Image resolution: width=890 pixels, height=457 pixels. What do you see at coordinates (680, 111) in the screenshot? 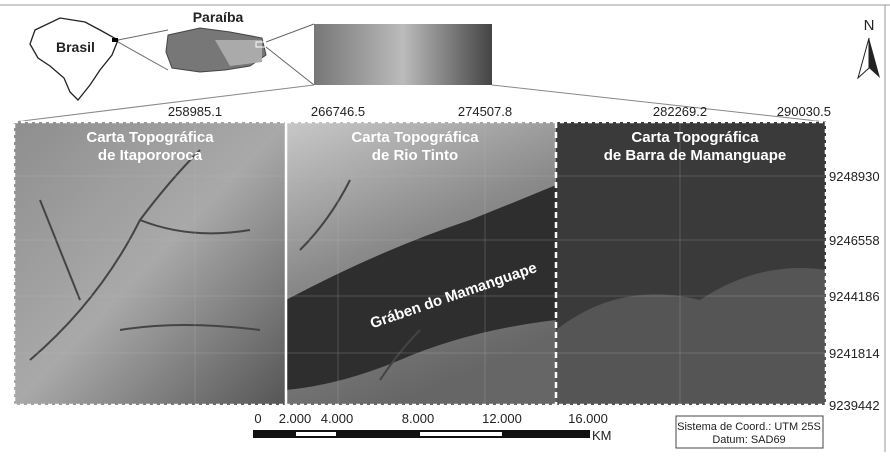
I see `x-coordinate: 282269.2` at bounding box center [680, 111].